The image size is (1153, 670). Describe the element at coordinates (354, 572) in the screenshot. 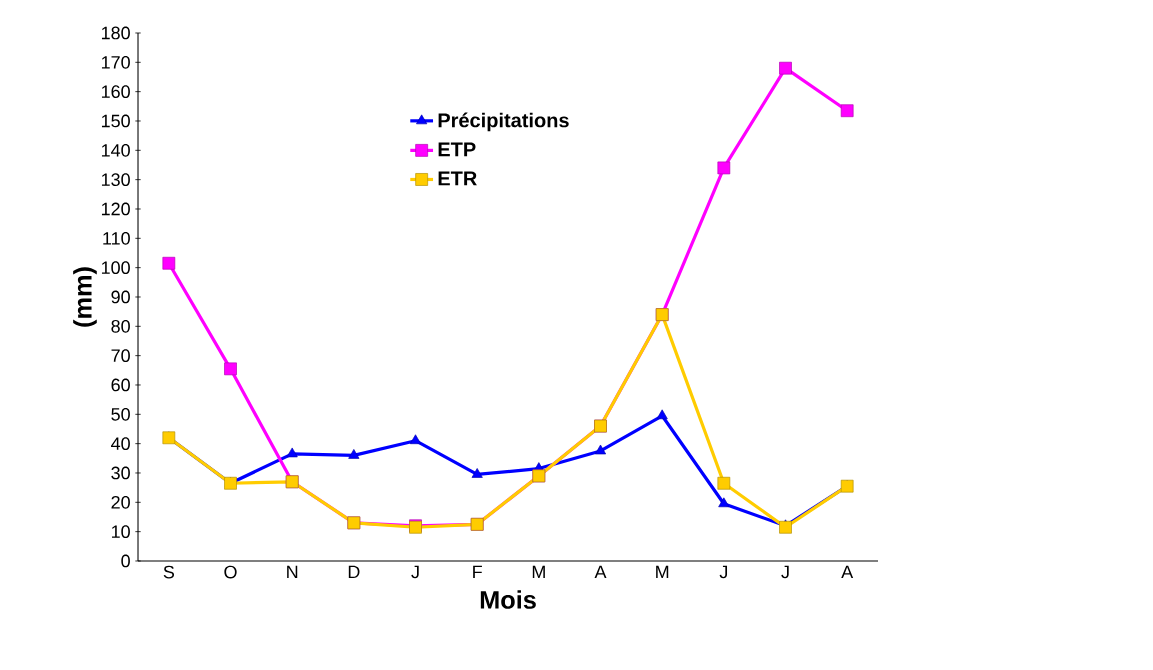

I see `x-tick-label: D` at that location.